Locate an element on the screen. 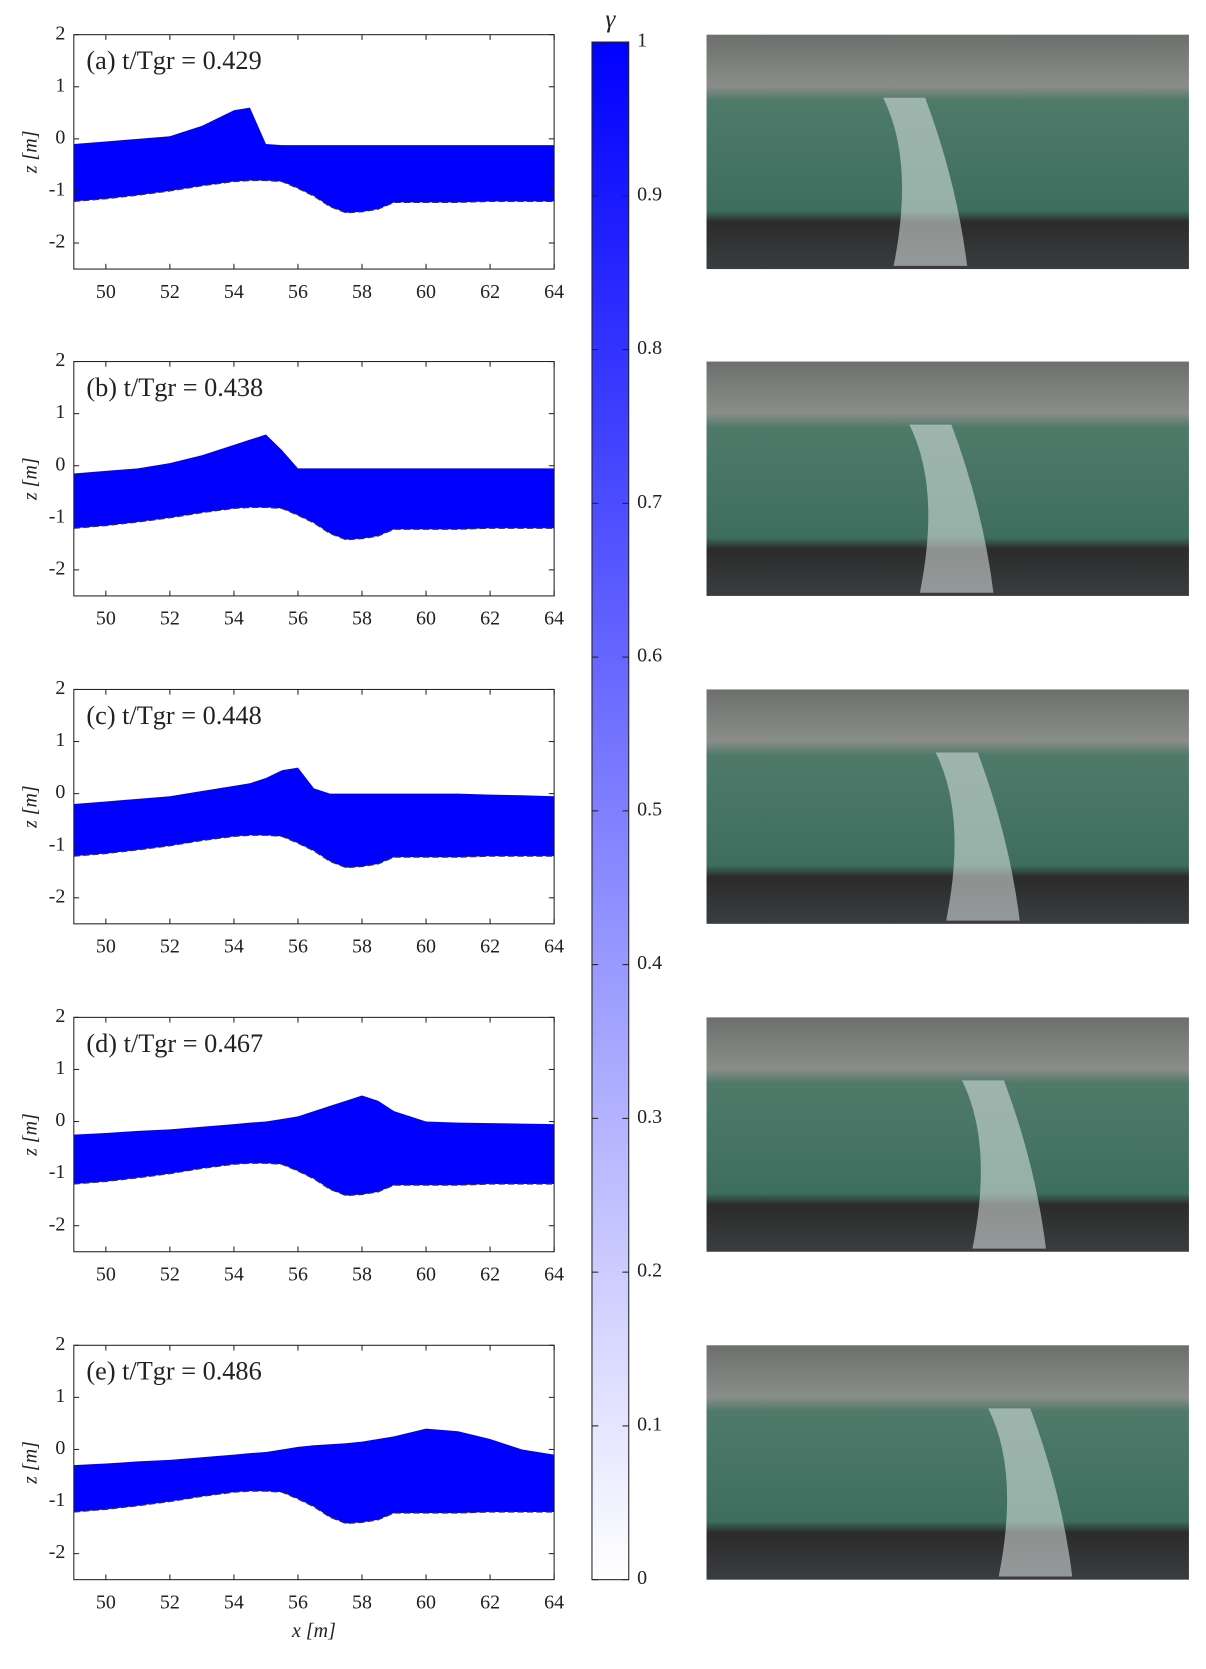 Image resolution: width=1206 pixels, height=1669 pixels. panel-title: (d) t/Tgr = 0.467 is located at coordinates (174, 1043).